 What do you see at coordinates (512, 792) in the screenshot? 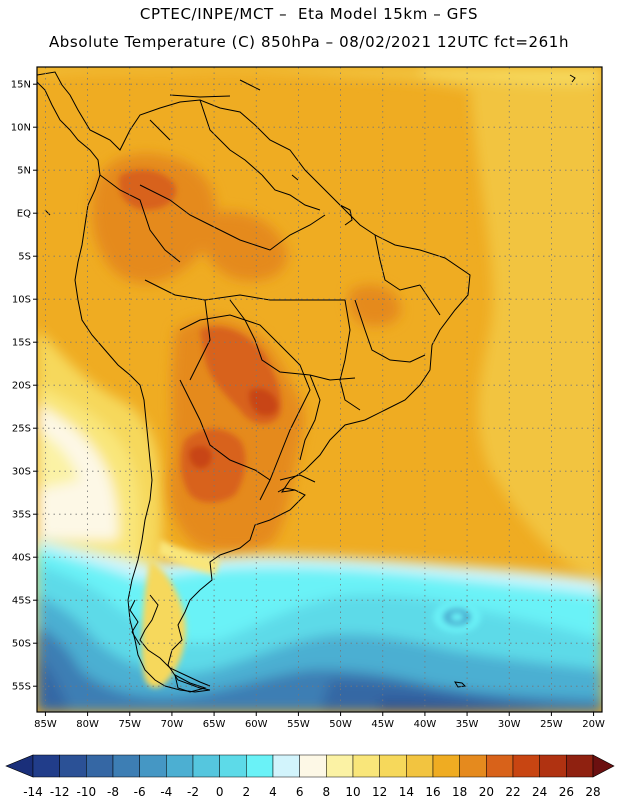
I see `colorbar-label: 22` at bounding box center [512, 792].